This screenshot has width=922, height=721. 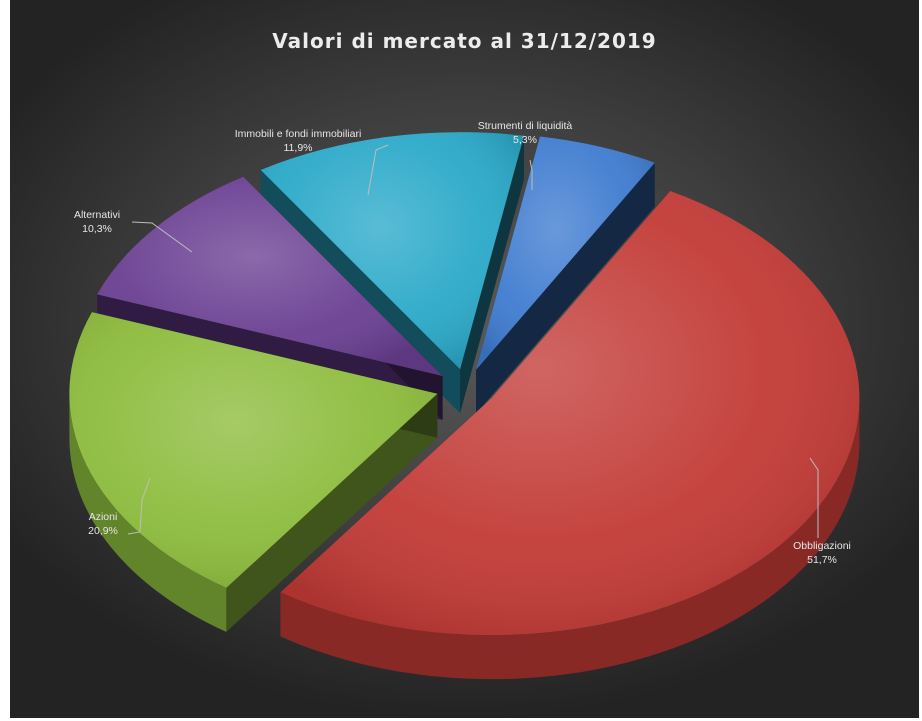 What do you see at coordinates (298, 134) in the screenshot?
I see `slice-label: Immobili e fondi immobiliari` at bounding box center [298, 134].